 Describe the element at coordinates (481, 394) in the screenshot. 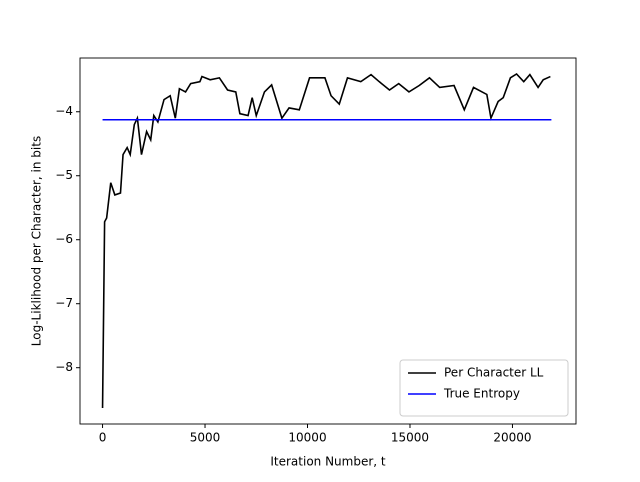

I see `legend-label: True Entropy` at that location.